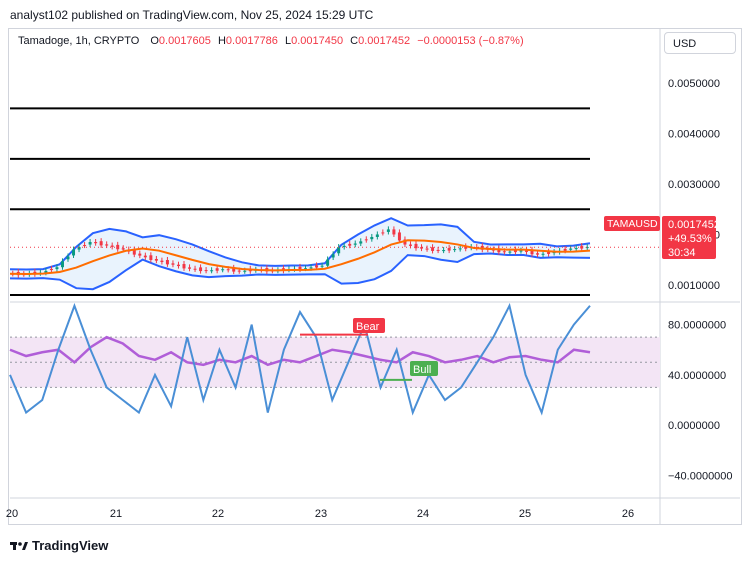 The width and height of the screenshot is (752, 562). I want to click on moving-average-line, so click(300, 257).